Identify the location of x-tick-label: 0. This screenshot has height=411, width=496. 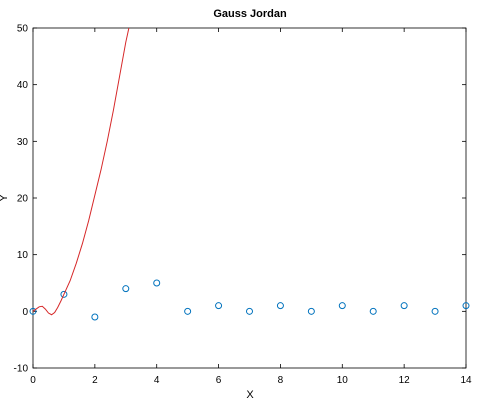
(33, 380).